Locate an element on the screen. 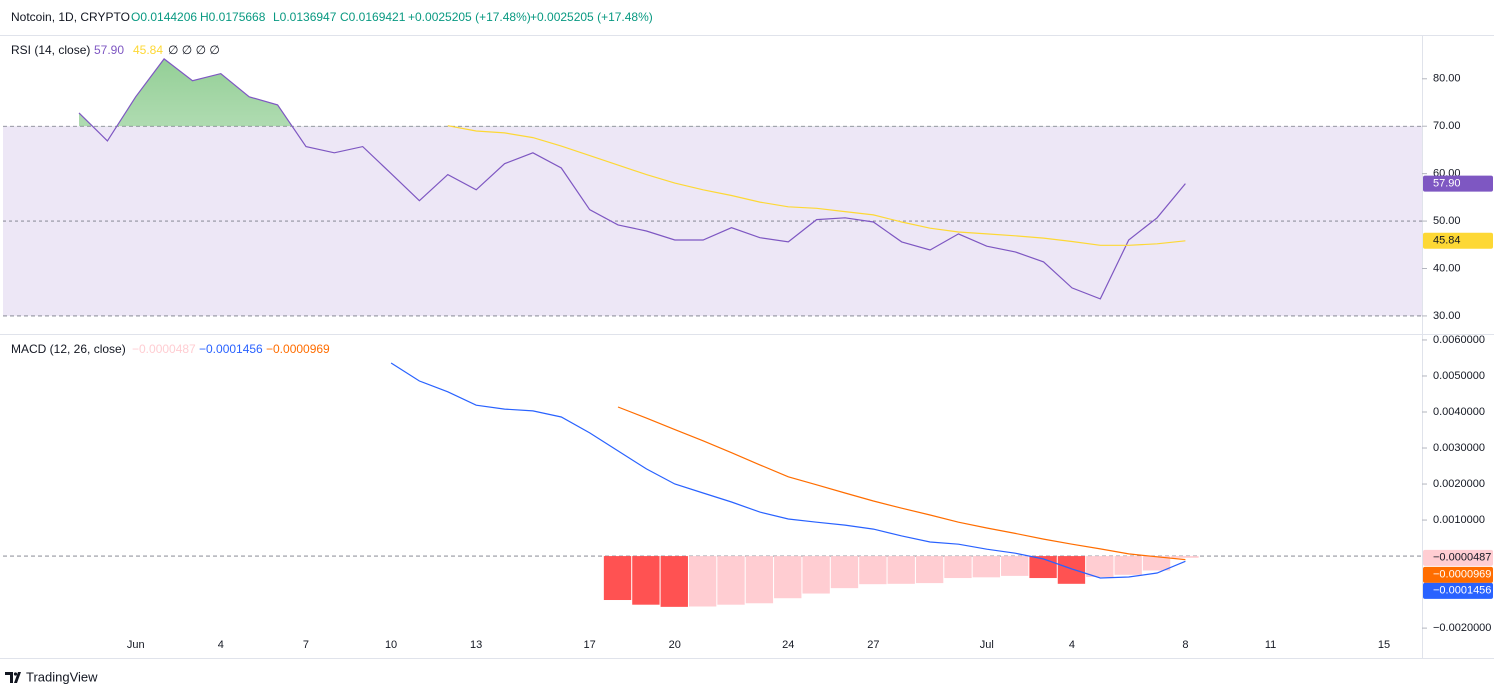 The height and width of the screenshot is (693, 1494). y-tick-label: 80.00 is located at coordinates (1447, 79).